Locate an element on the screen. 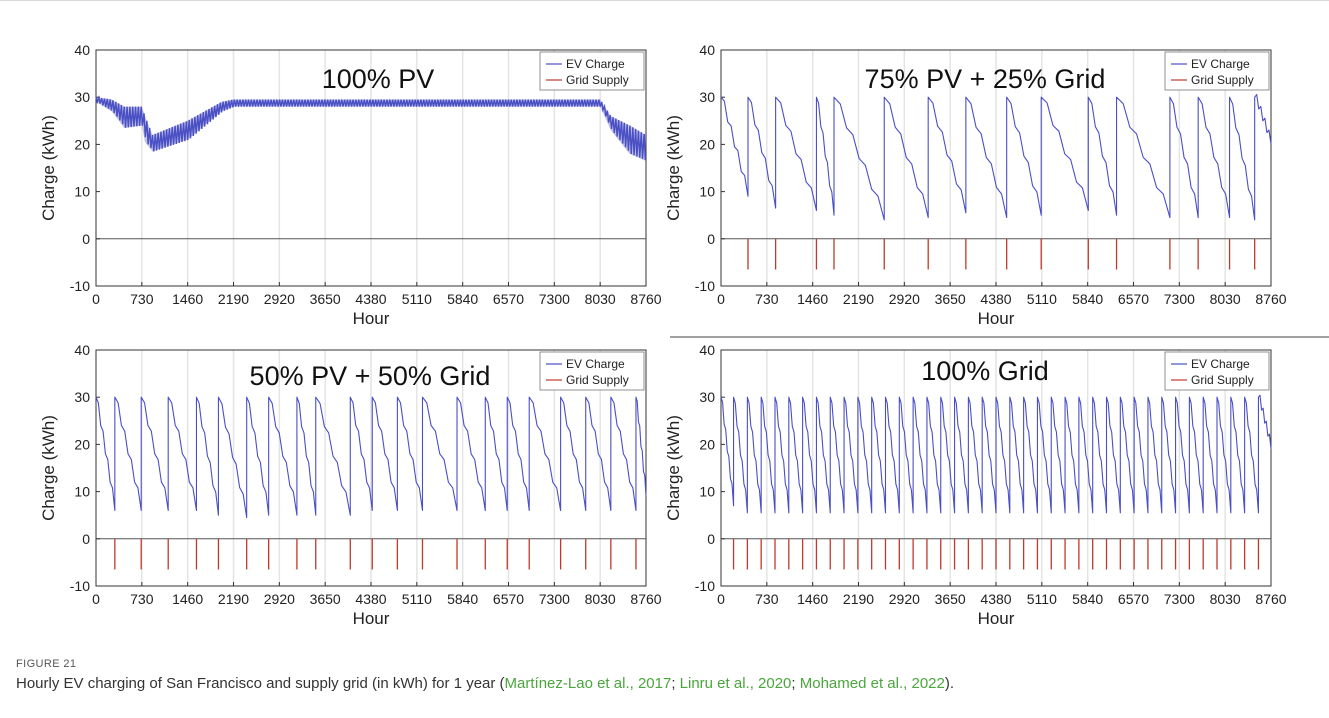 This screenshot has height=718, width=1329. top-divider is located at coordinates (664, 0).